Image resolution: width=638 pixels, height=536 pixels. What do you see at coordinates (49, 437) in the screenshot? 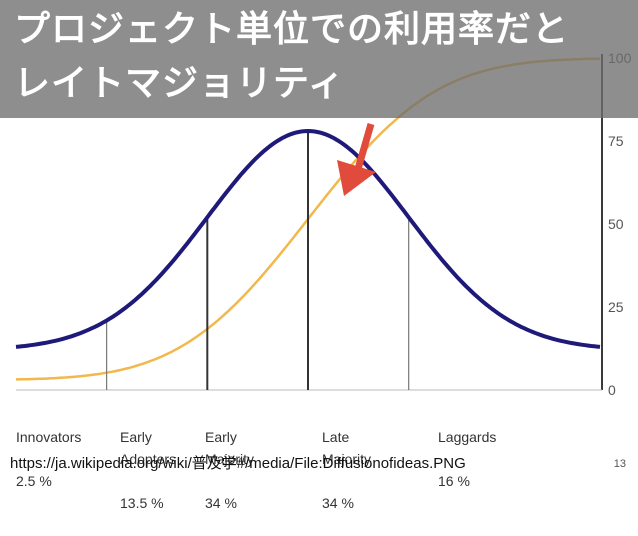
I see `category-name: Innovators` at bounding box center [49, 437].